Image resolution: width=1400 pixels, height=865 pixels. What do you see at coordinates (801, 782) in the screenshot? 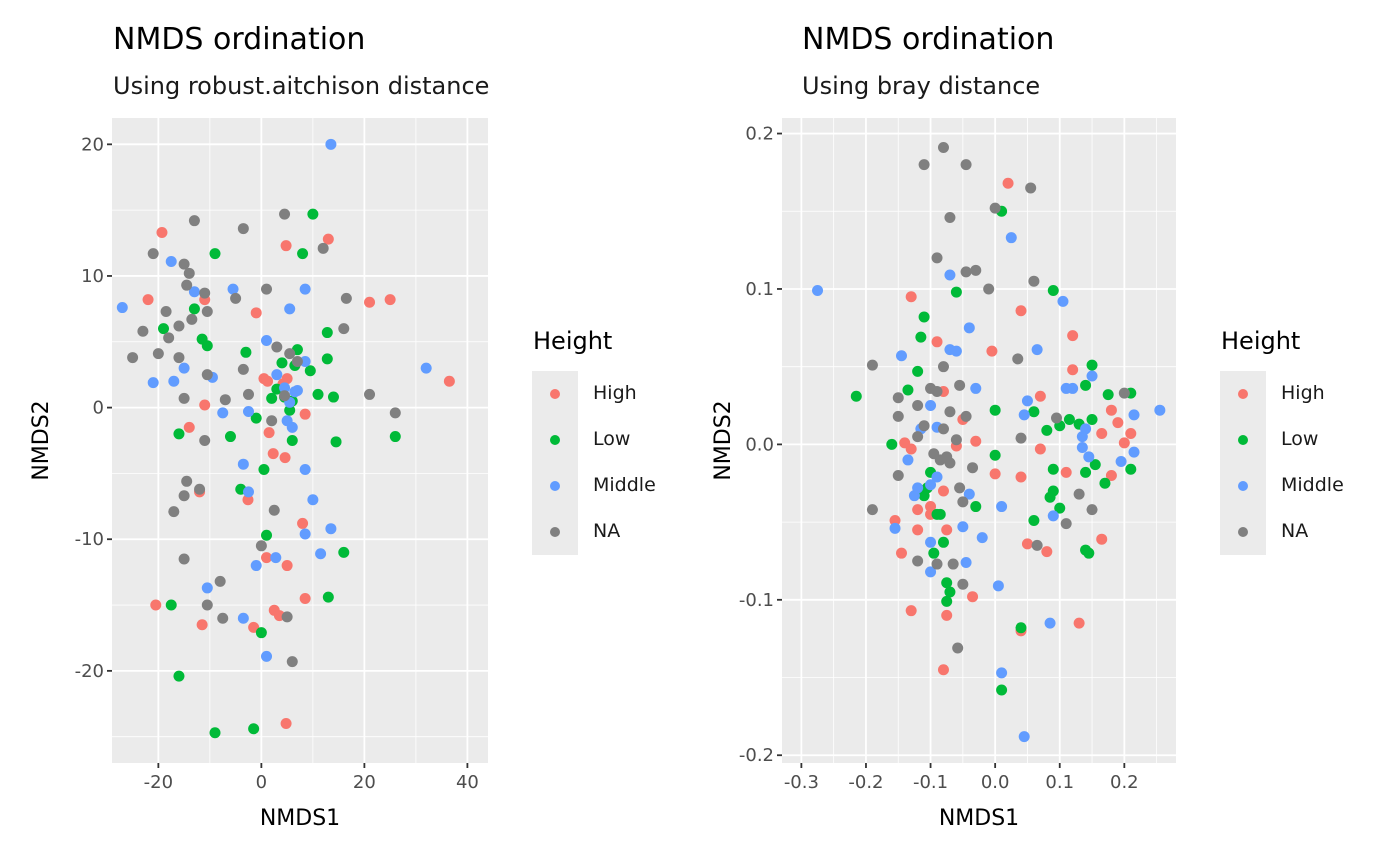
I see `right-x-tick-label: -0.3` at bounding box center [801, 782].